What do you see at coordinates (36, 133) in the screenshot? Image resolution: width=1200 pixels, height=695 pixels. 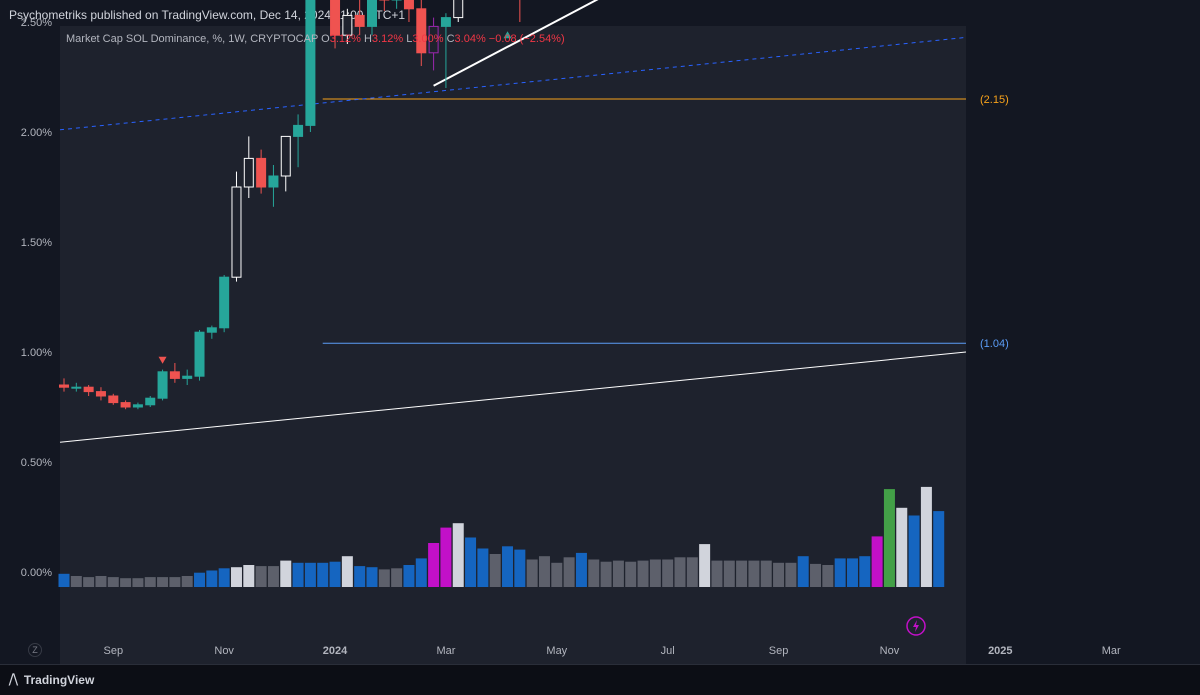 I see `y-tick-label: 2.00%` at bounding box center [36, 133].